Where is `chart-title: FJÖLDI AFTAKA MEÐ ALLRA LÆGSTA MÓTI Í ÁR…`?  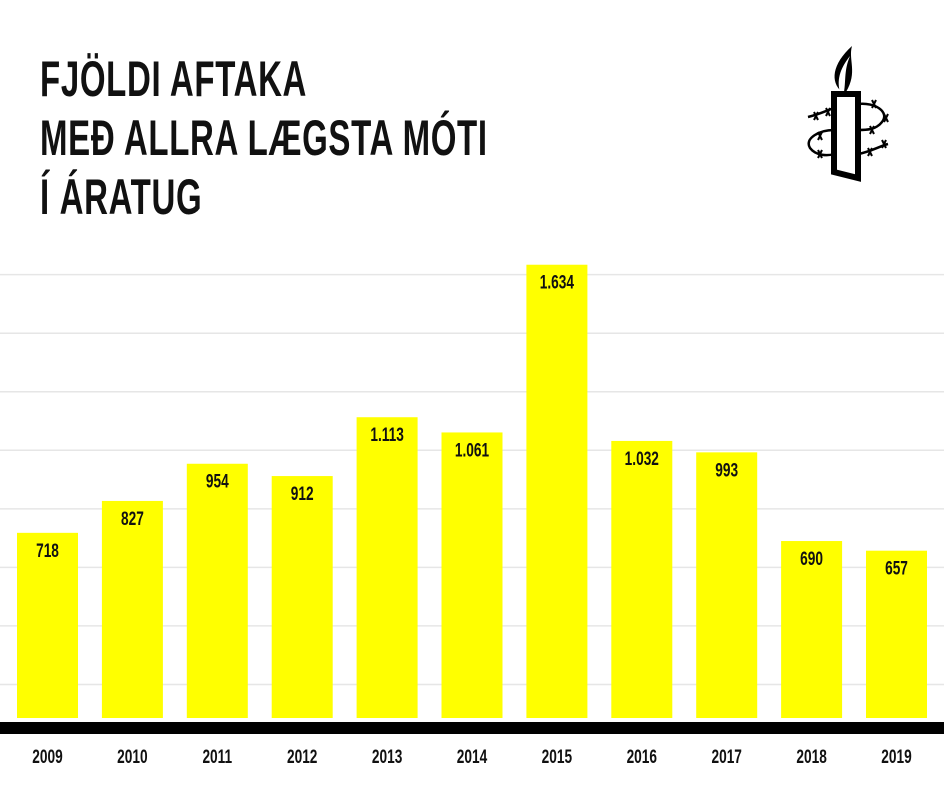
chart-title: FJÖLDI AFTAKA MEÐ ALLRA LÆGSTA MÓTI Í ÁR… is located at coordinates (264, 138).